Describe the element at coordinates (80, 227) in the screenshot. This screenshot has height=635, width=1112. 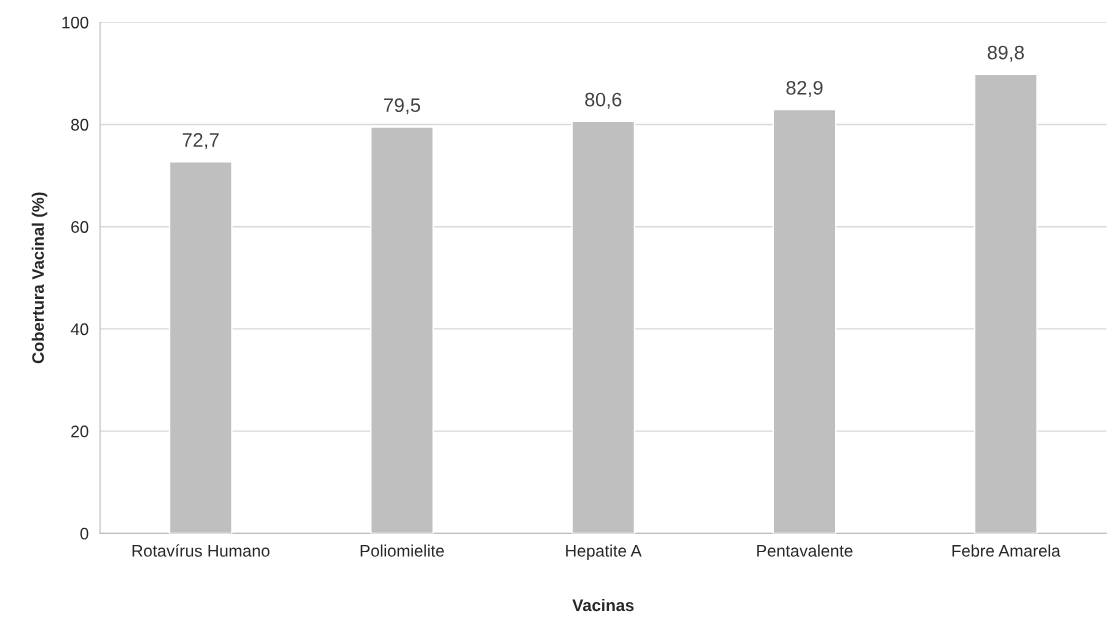
I see `y-tick-label: 60` at that location.